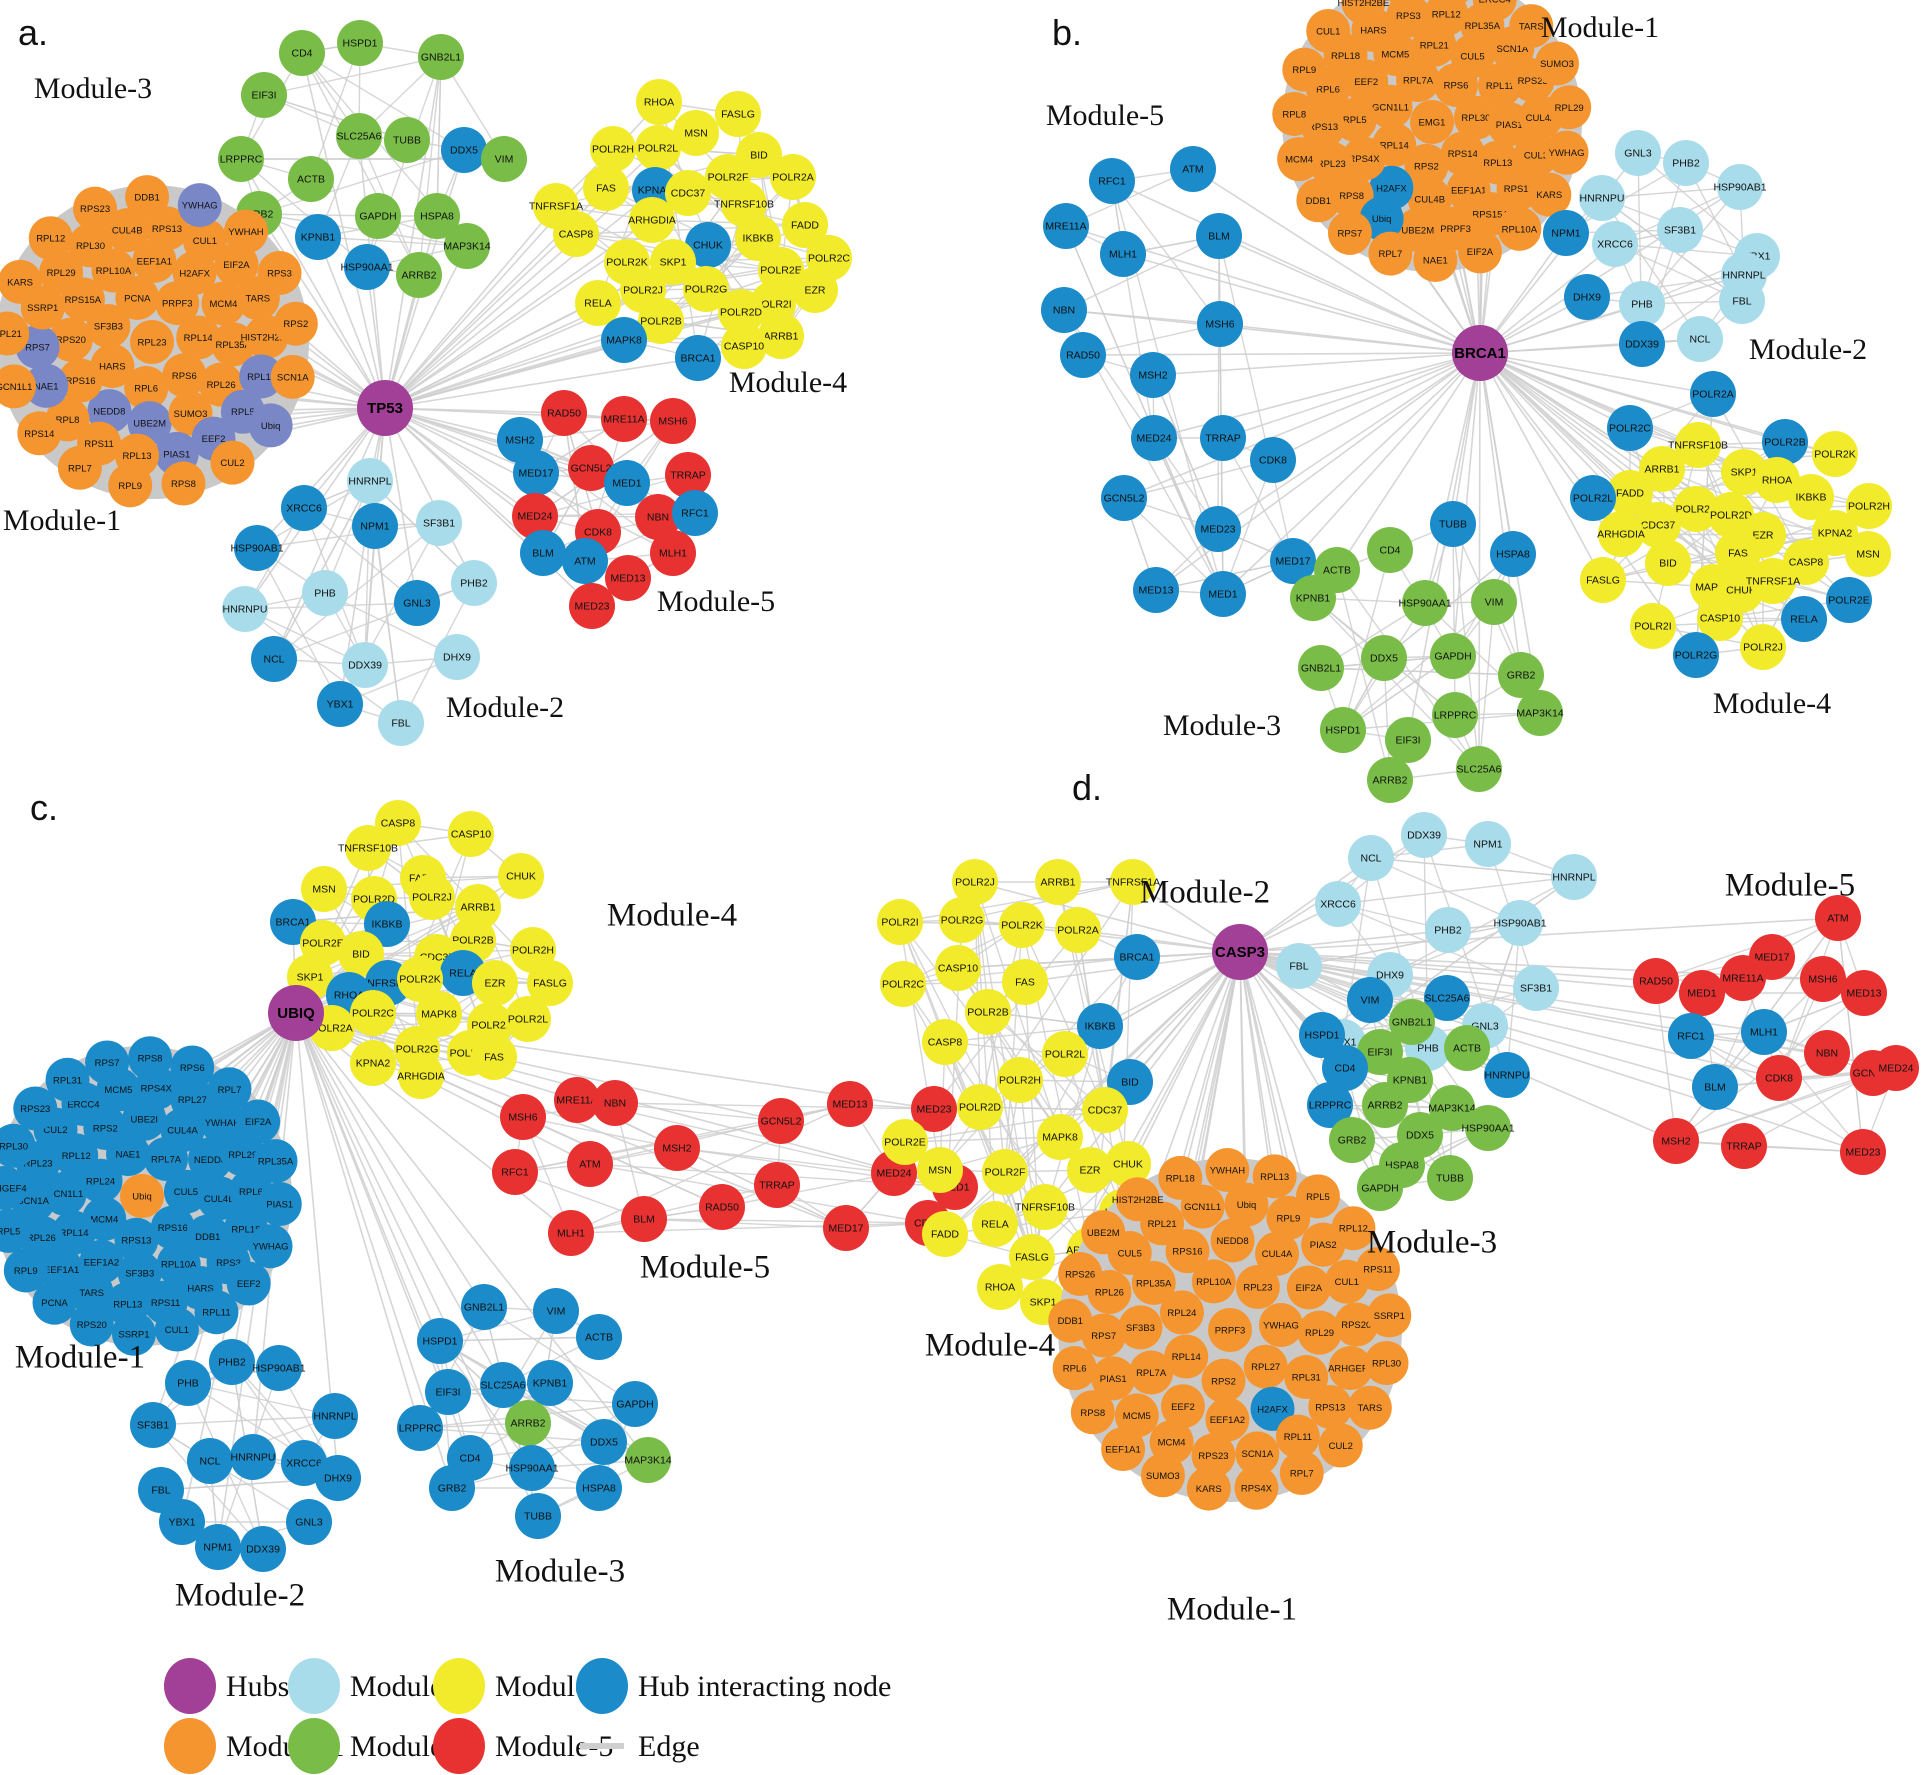 The image size is (1923, 1775). I want to click on node-DHX9, so click(1587, 297).